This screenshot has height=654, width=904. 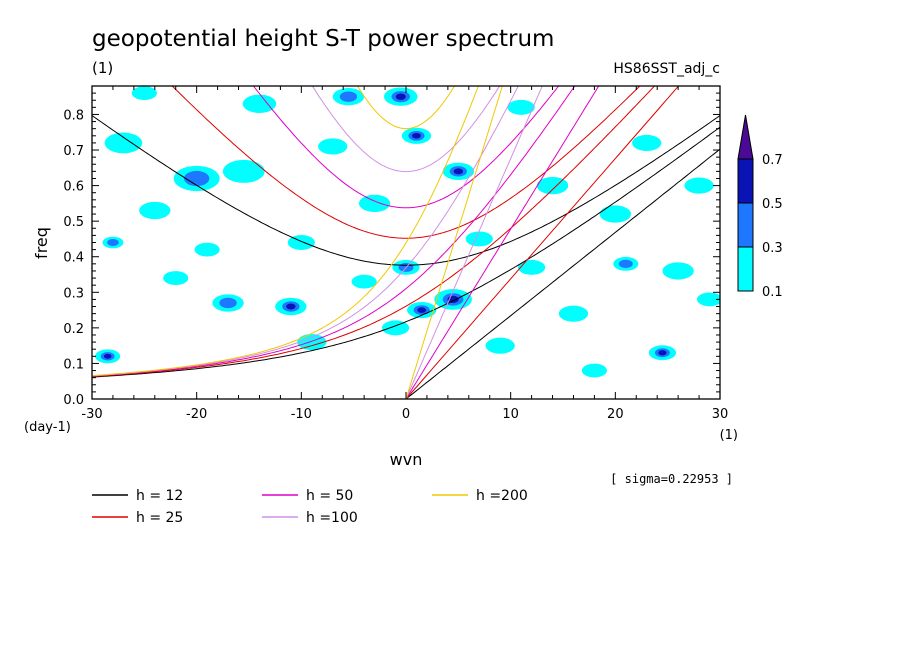 I want to click on colorbar-label: 0.3, so click(x=772, y=248).